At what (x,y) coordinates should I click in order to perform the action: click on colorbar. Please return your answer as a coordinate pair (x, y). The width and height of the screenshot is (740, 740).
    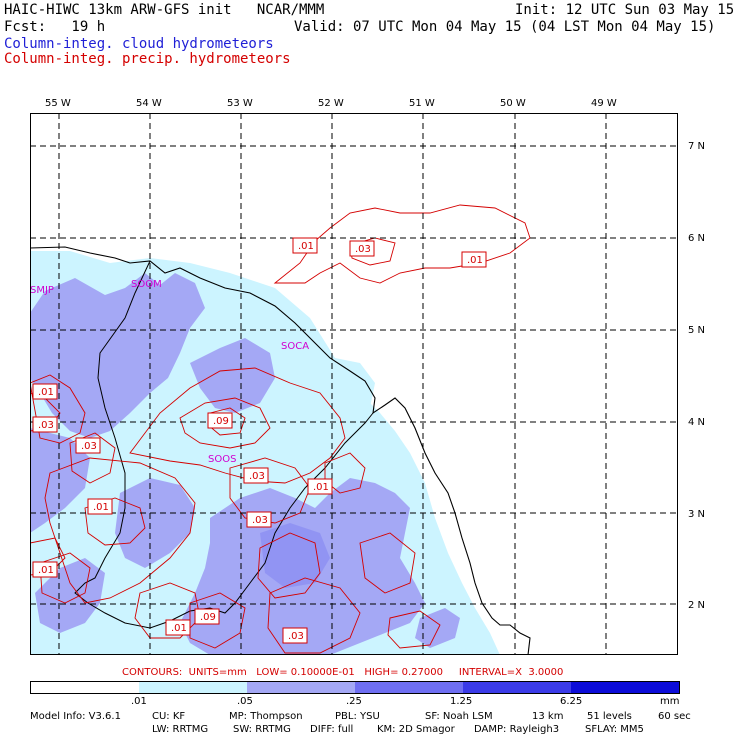
    Looking at the image, I should click on (355, 687).